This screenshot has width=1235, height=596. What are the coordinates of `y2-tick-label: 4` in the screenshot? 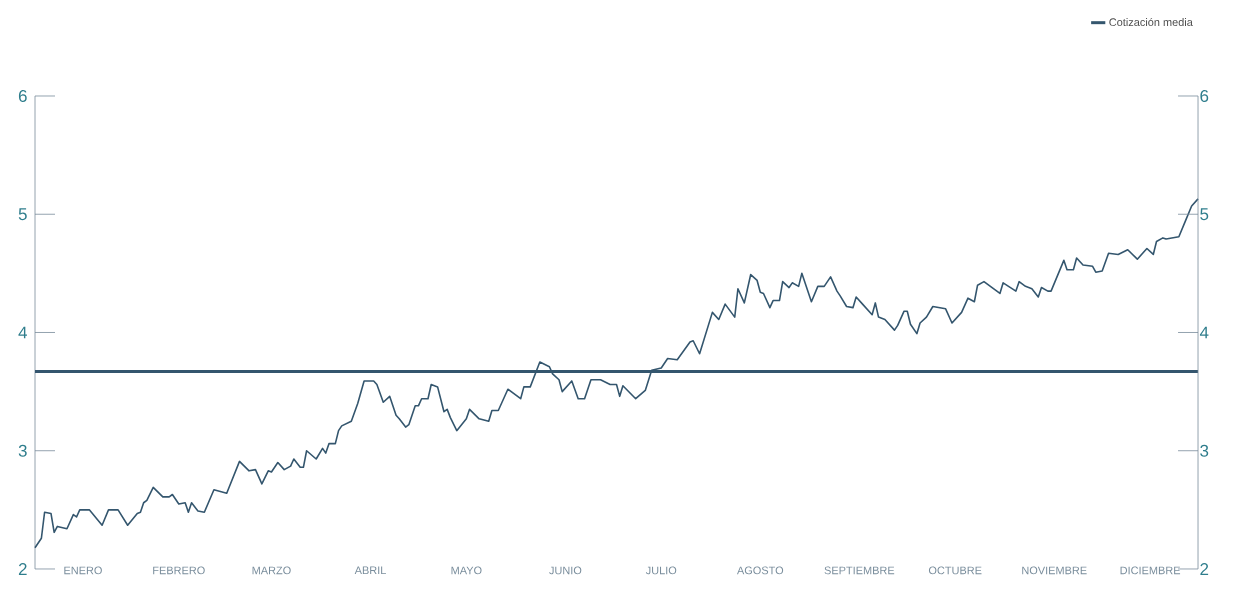 It's located at (1204, 332).